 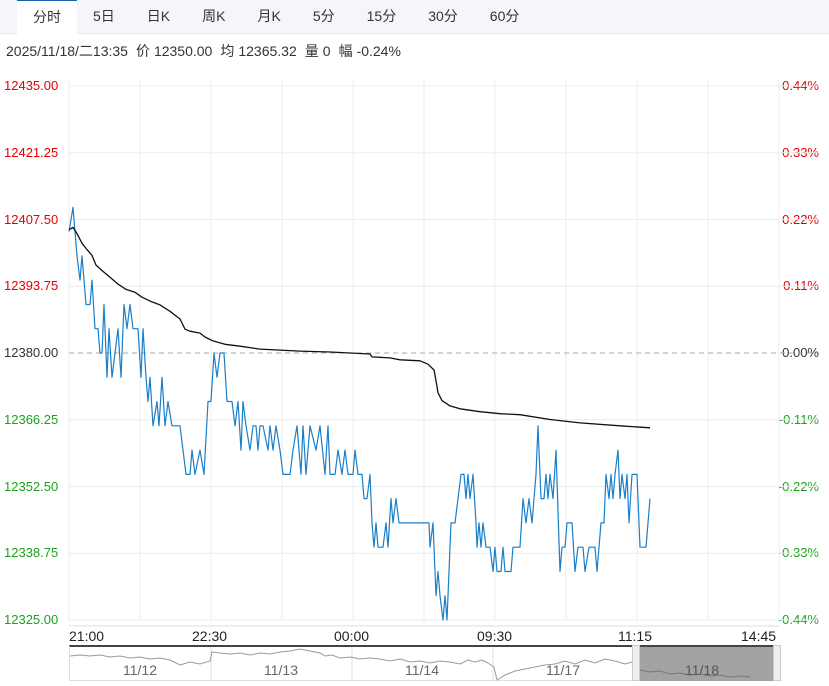 What do you see at coordinates (355, 664) in the screenshot?
I see `navigator-sparkline` at bounding box center [355, 664].